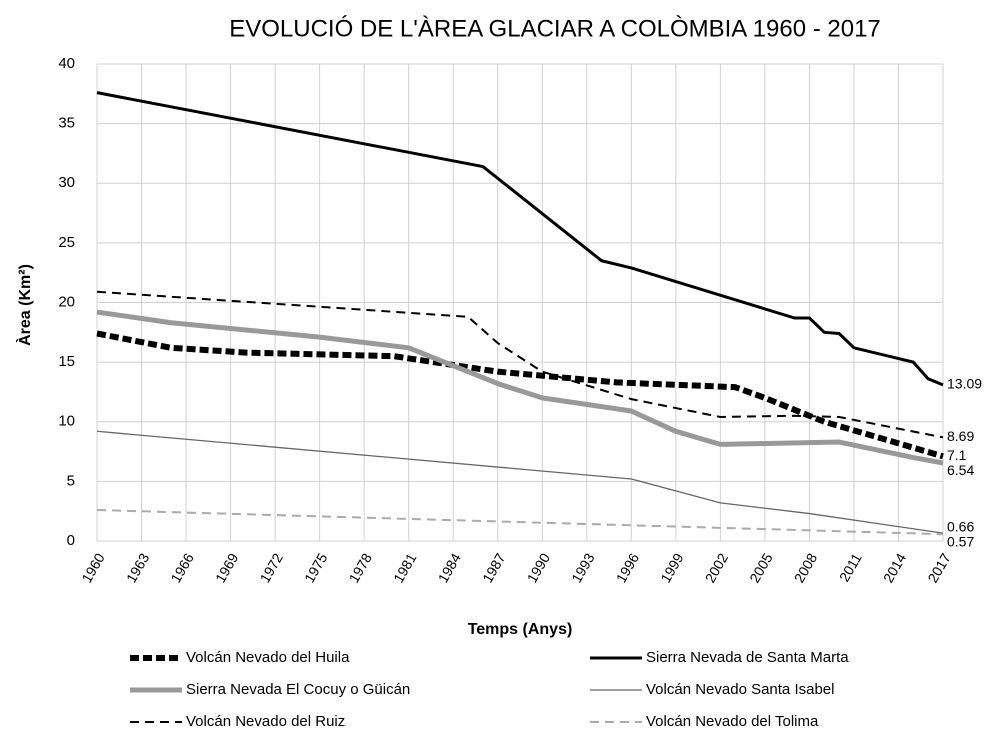  I want to click on x-tick-label: 1978, so click(361, 567).